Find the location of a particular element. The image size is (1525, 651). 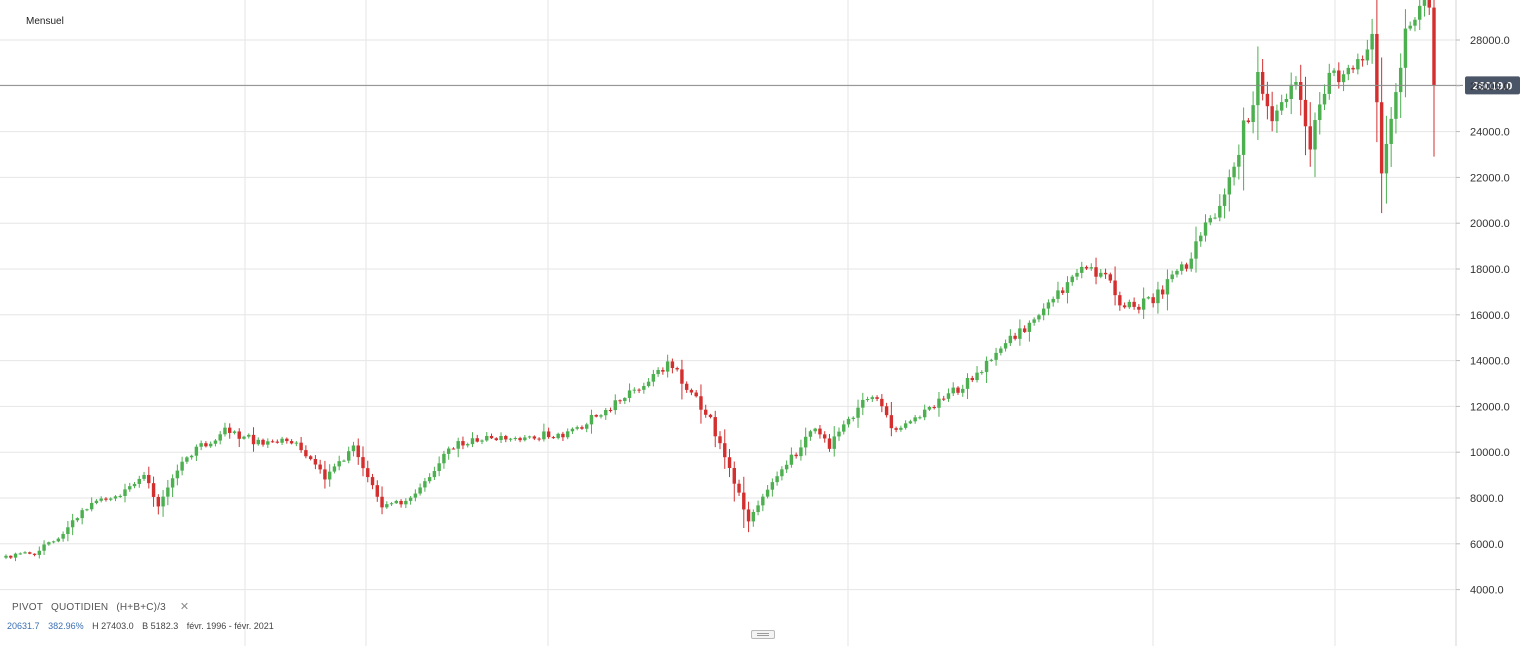

close-icon: ✕ is located at coordinates (184, 607).